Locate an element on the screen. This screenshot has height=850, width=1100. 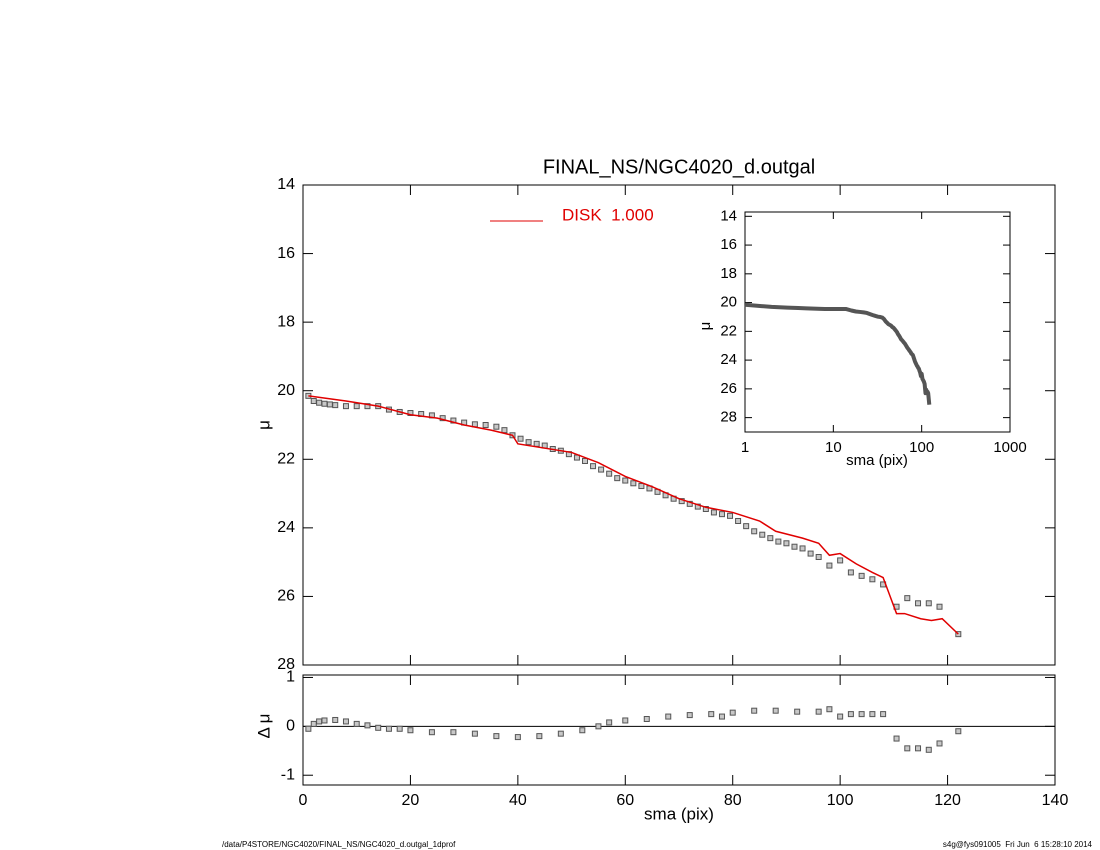
plot-frame is located at coordinates (679, 730).